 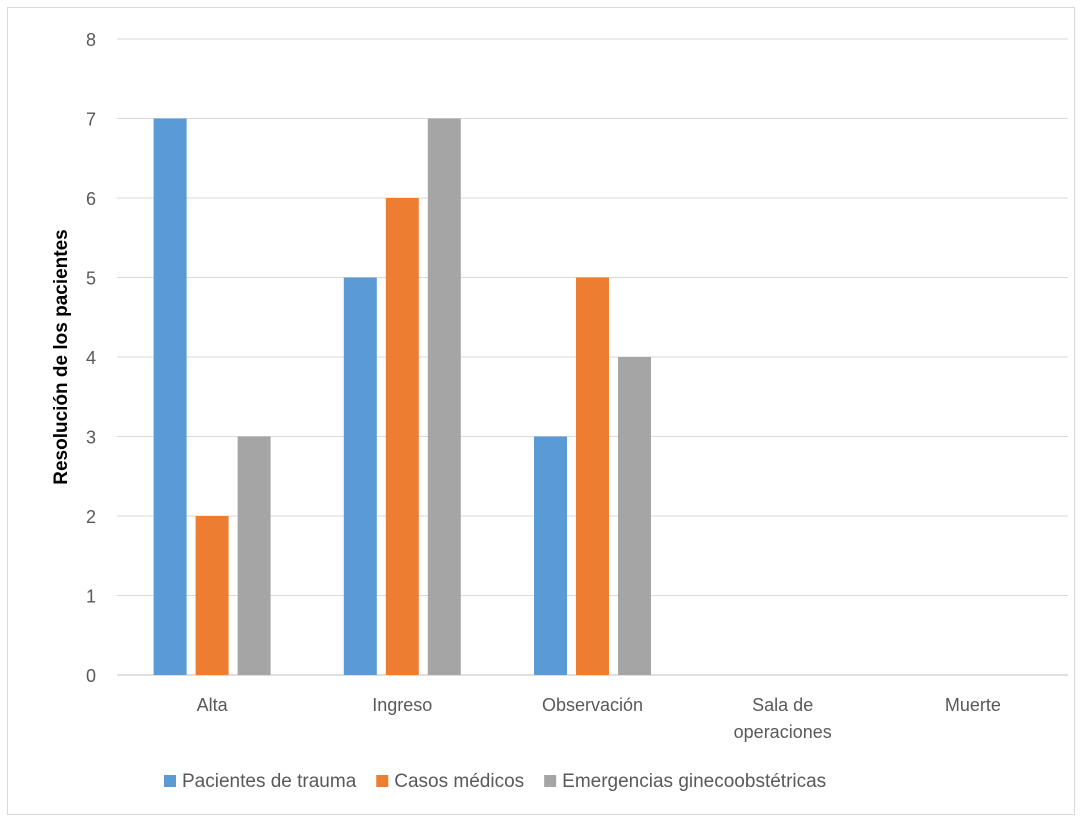 I want to click on y-tick-label: 8, so click(x=91, y=40).